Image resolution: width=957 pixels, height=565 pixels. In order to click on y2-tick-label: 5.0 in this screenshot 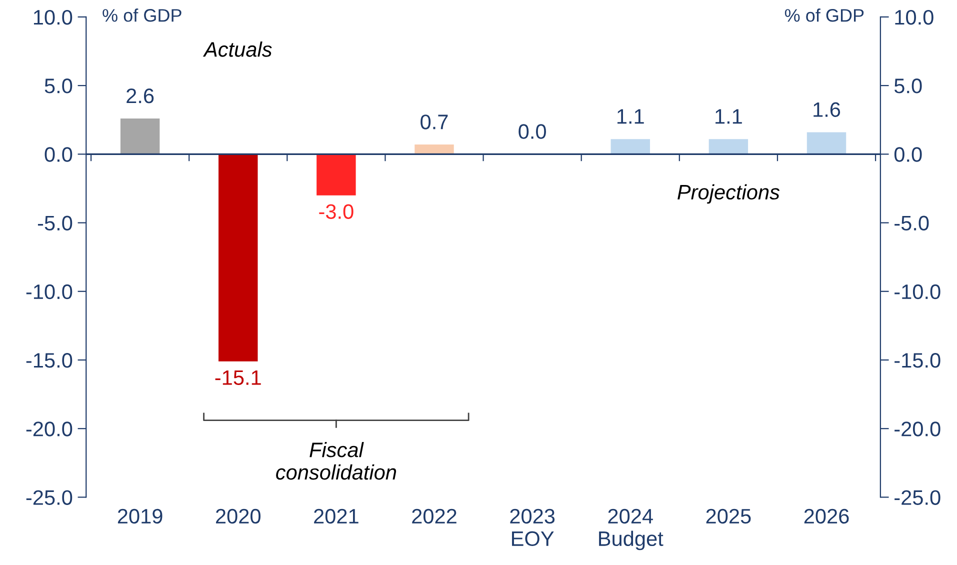, I will do `click(908, 86)`.